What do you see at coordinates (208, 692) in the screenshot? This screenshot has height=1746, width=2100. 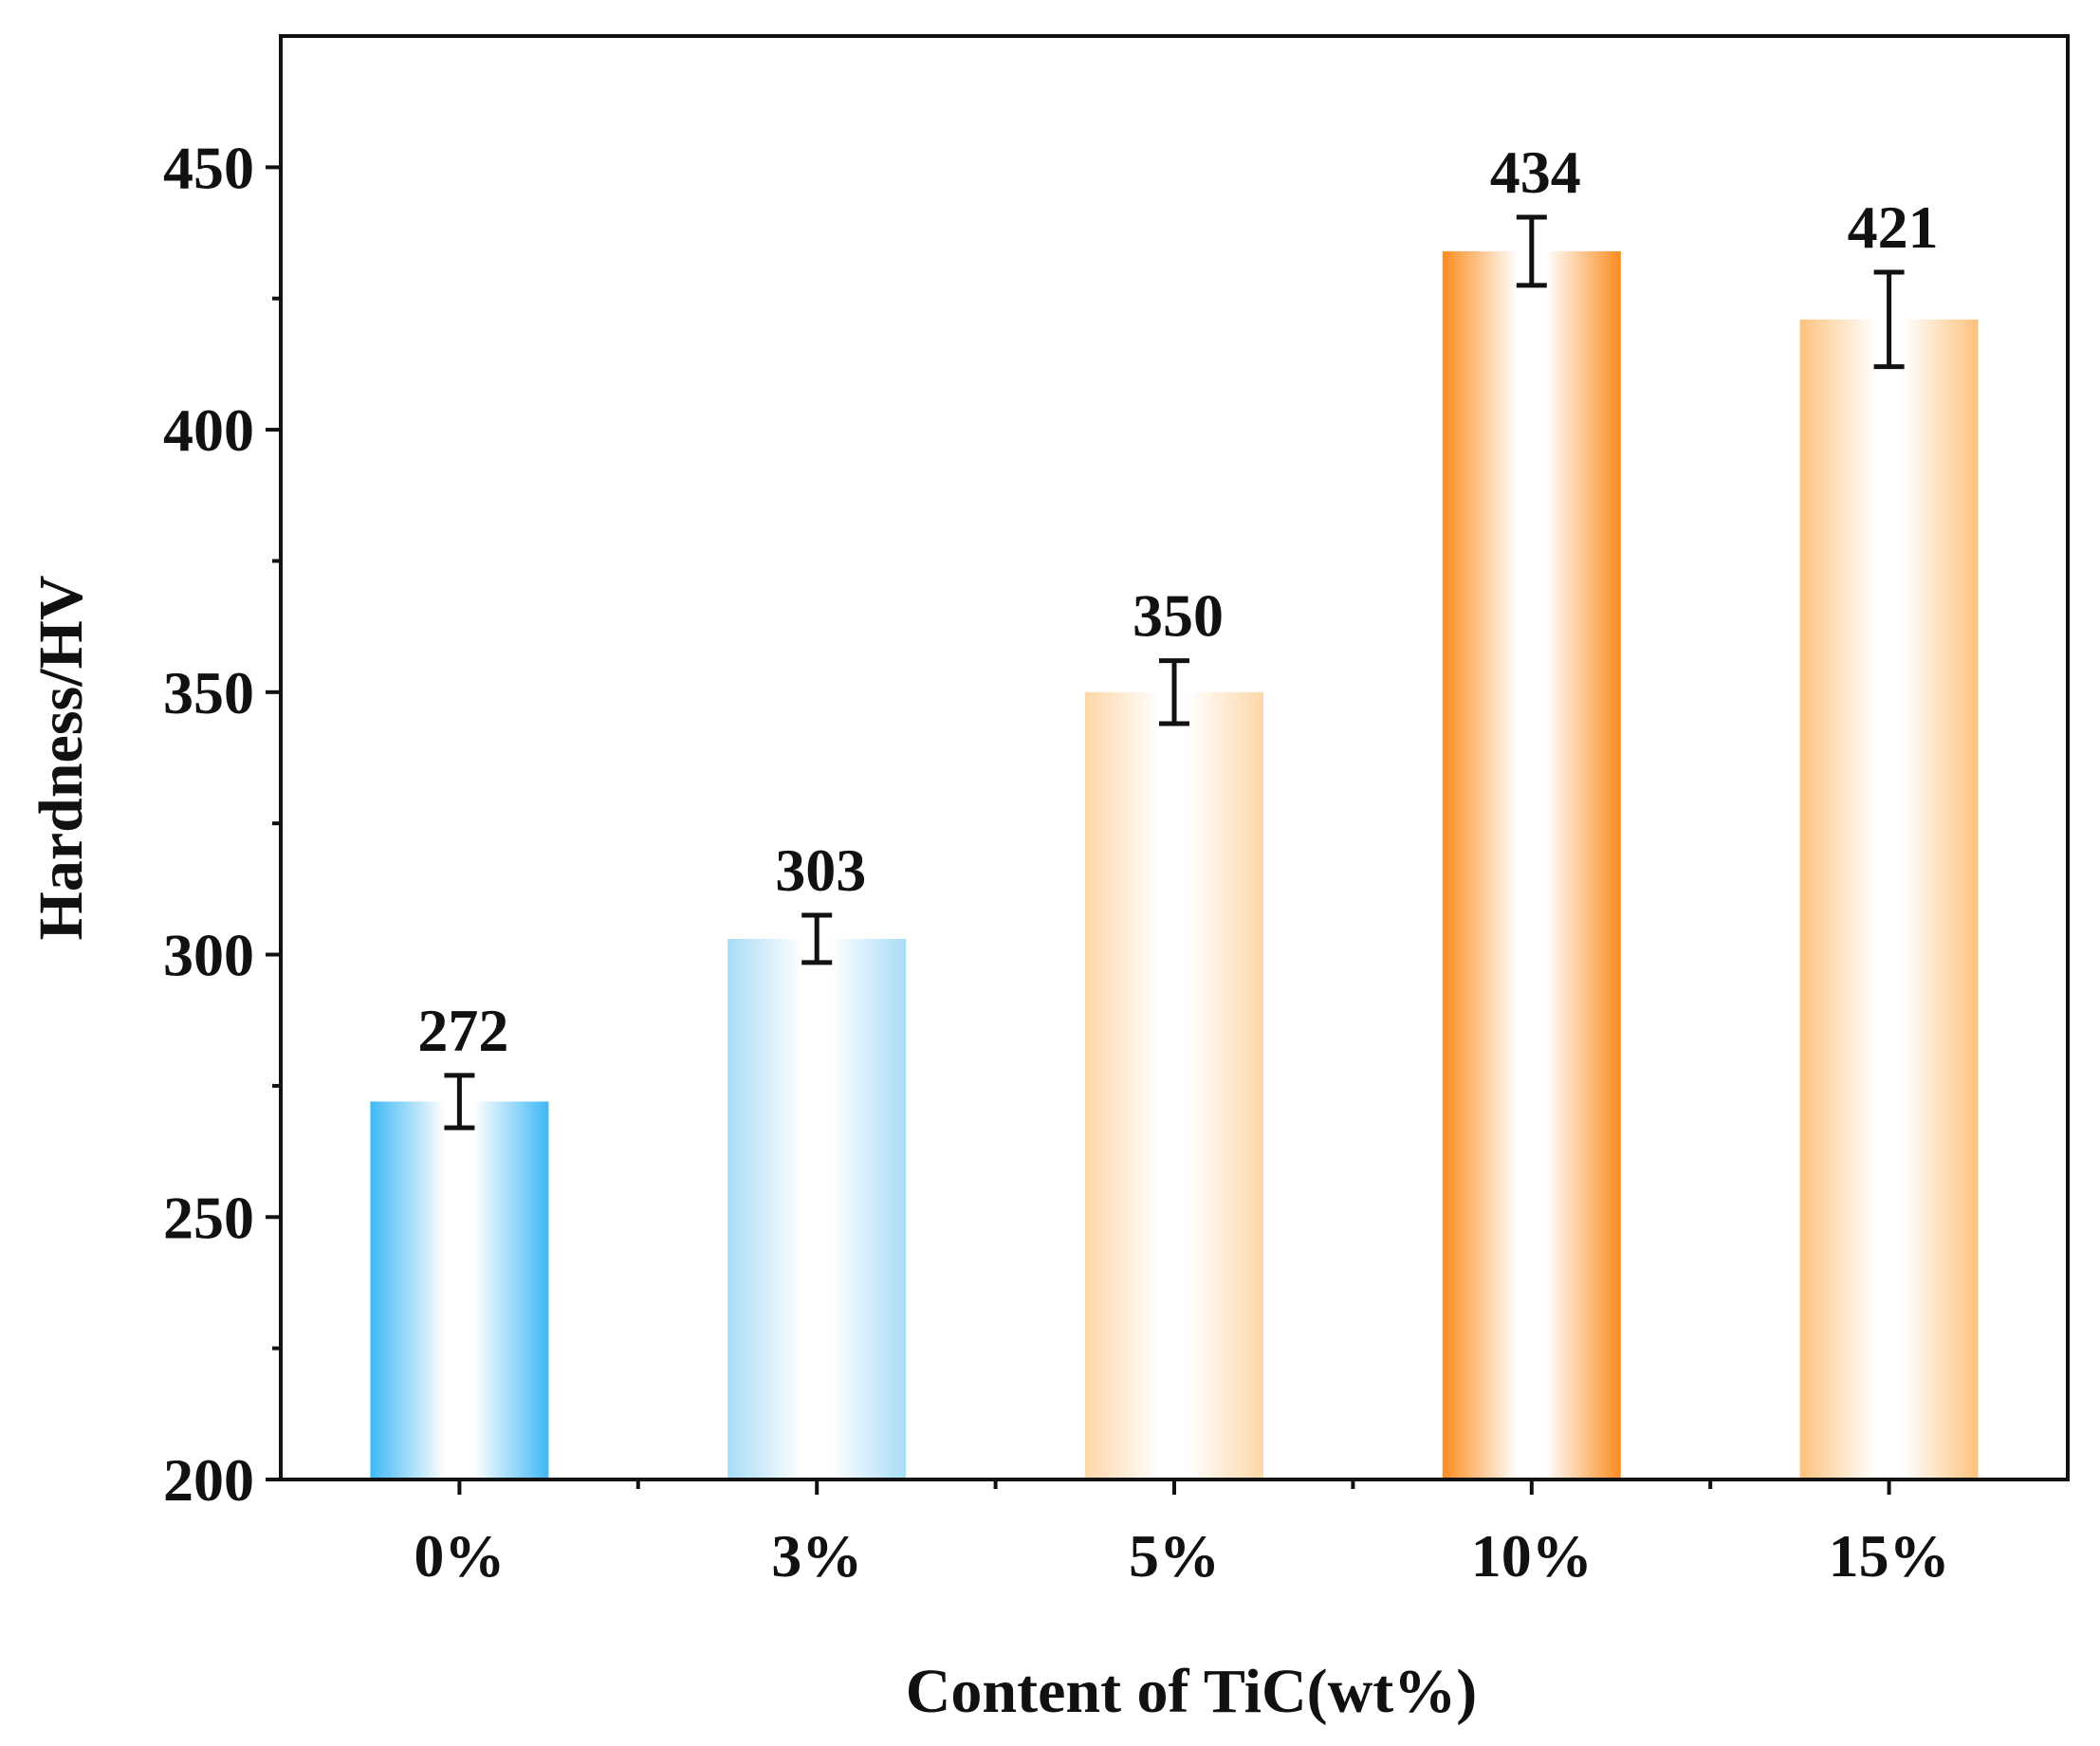 I see `y-tick-label-3: 350` at bounding box center [208, 692].